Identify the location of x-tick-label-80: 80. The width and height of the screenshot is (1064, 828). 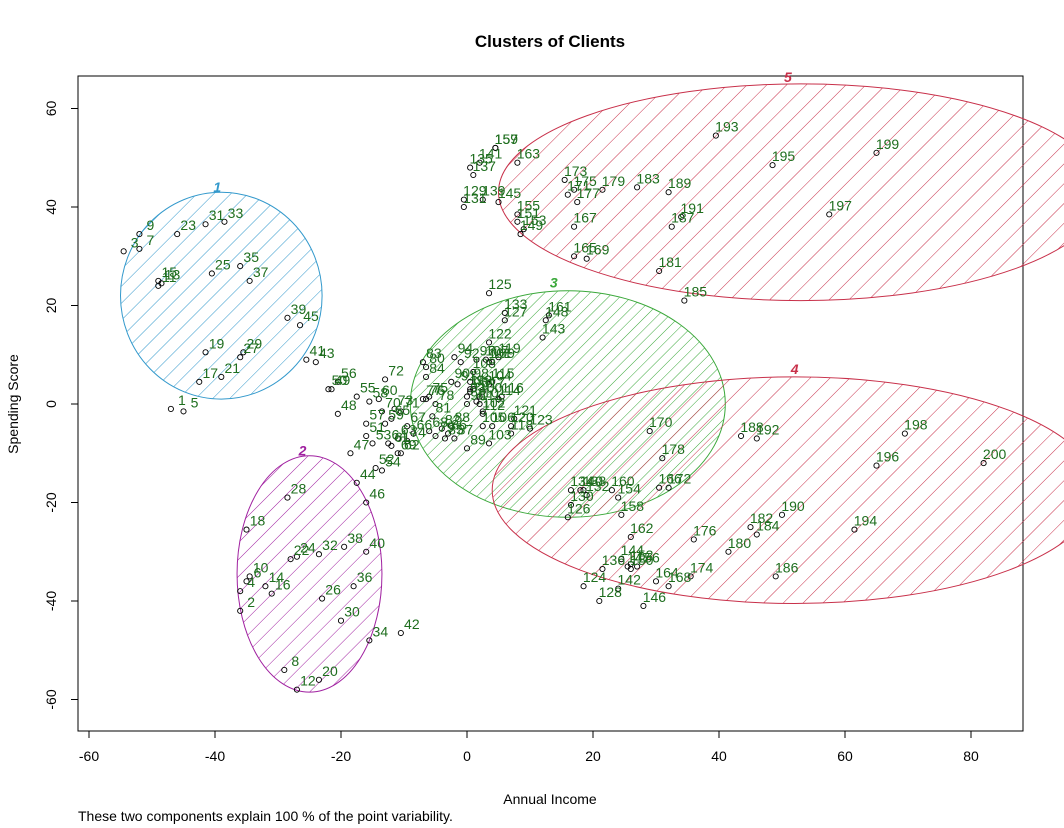
(971, 756).